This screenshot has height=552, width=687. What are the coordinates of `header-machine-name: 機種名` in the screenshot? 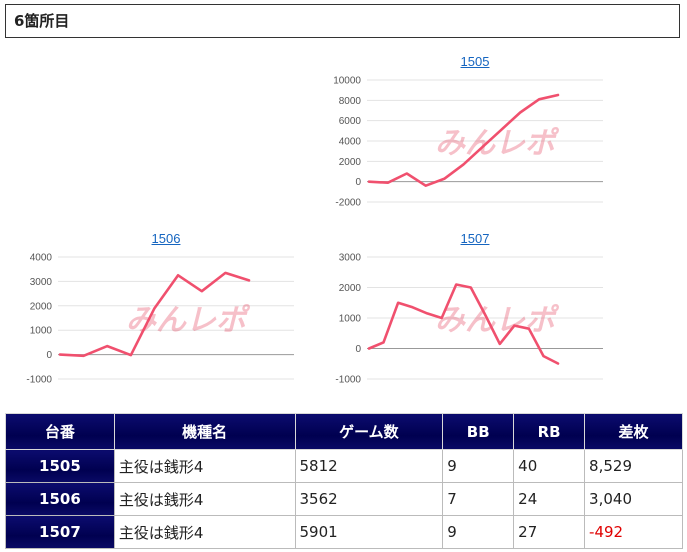 It's located at (204, 431).